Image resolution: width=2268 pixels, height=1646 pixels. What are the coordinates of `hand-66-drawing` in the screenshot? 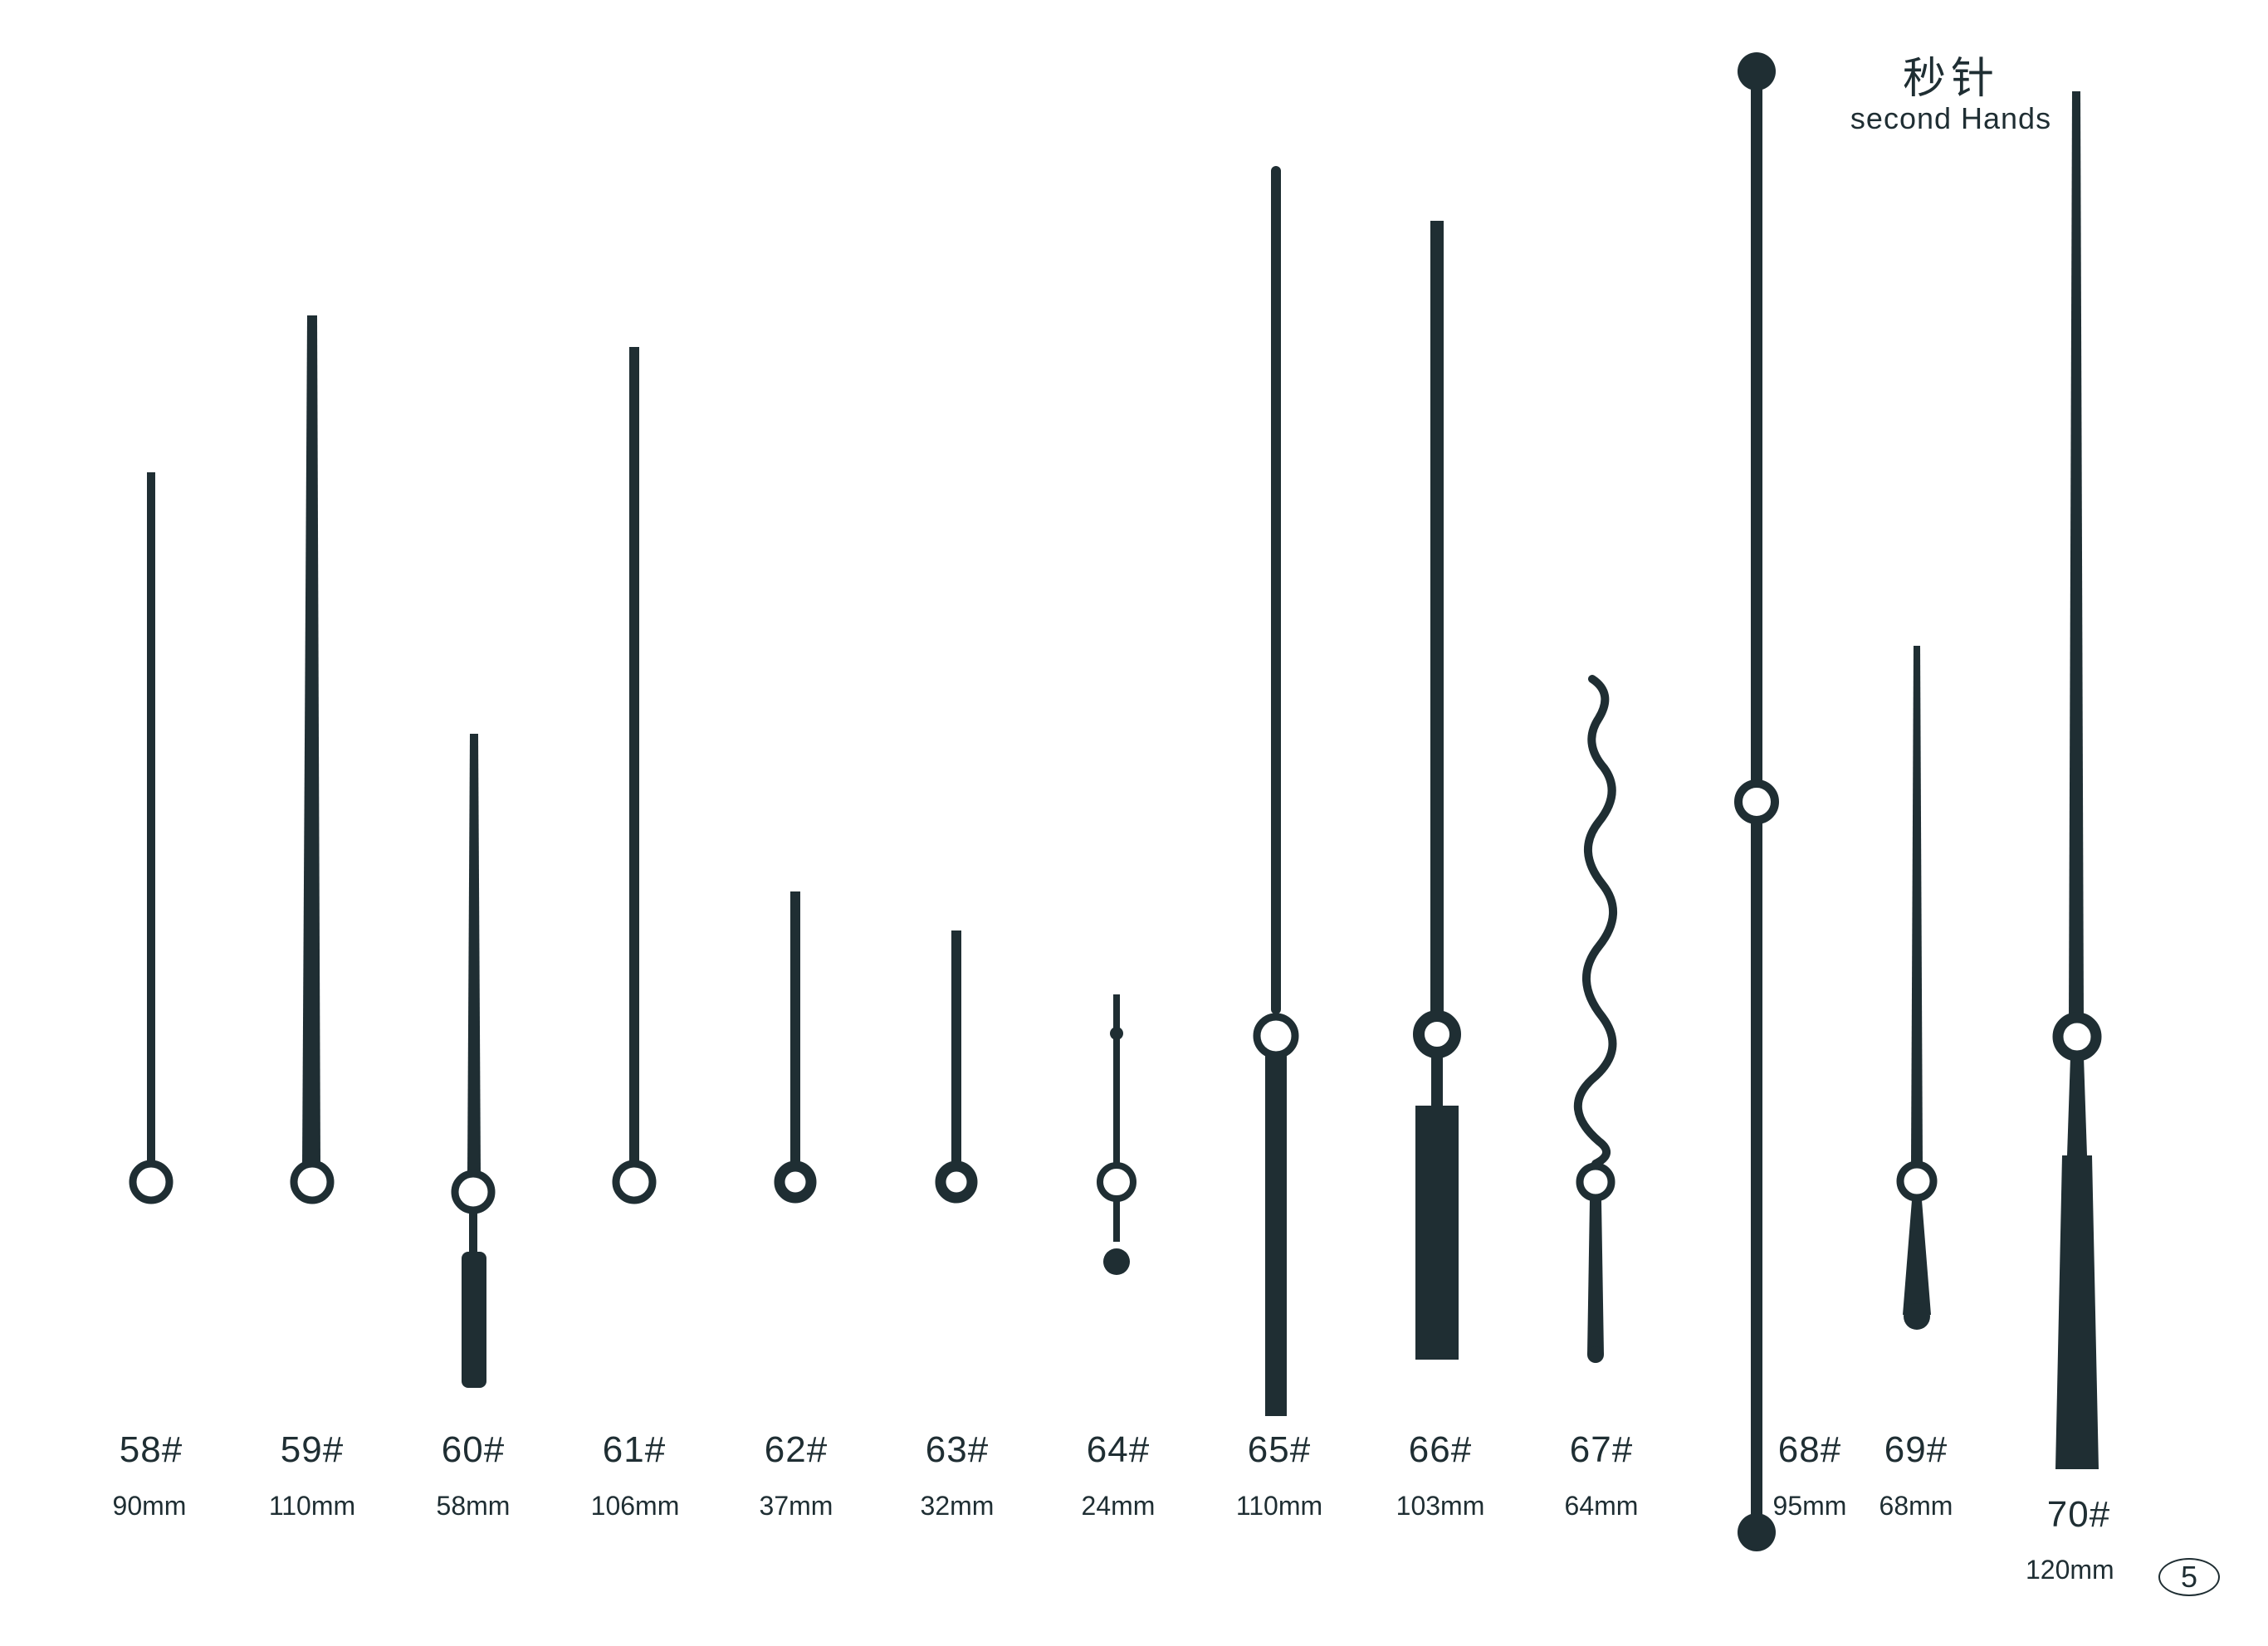 It's located at (1437, 790).